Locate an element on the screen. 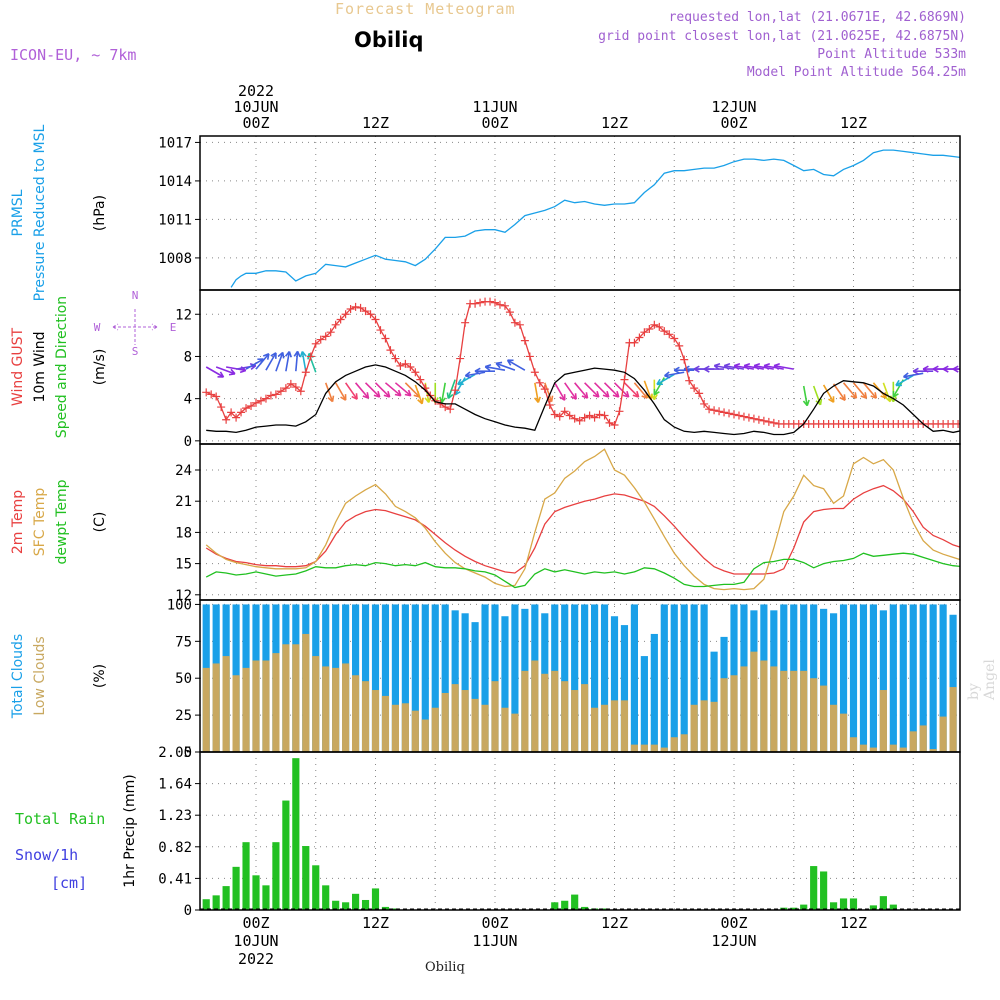 This screenshot has height=1000, width=1000. y-axis-label: Low Clouds is located at coordinates (40, 675).